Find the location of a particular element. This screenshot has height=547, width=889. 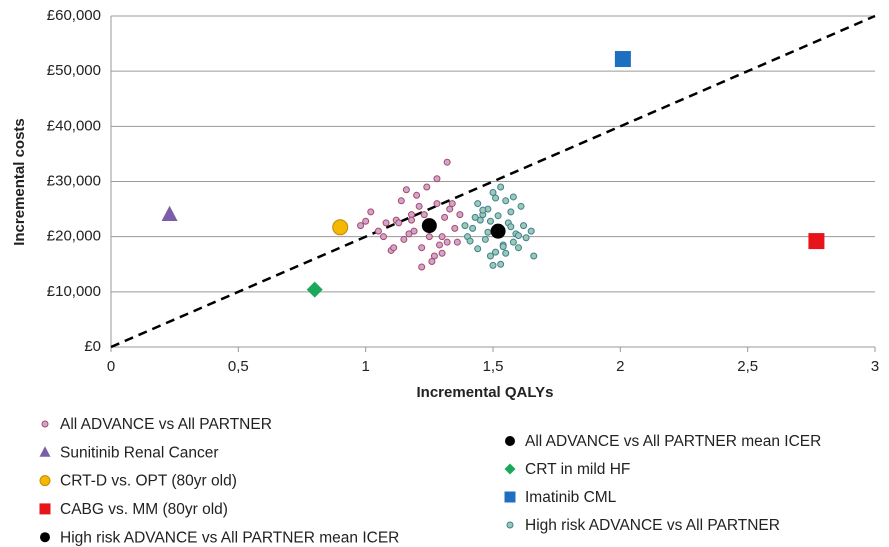

y-tick-label: £40,000 is located at coordinates (74, 125).